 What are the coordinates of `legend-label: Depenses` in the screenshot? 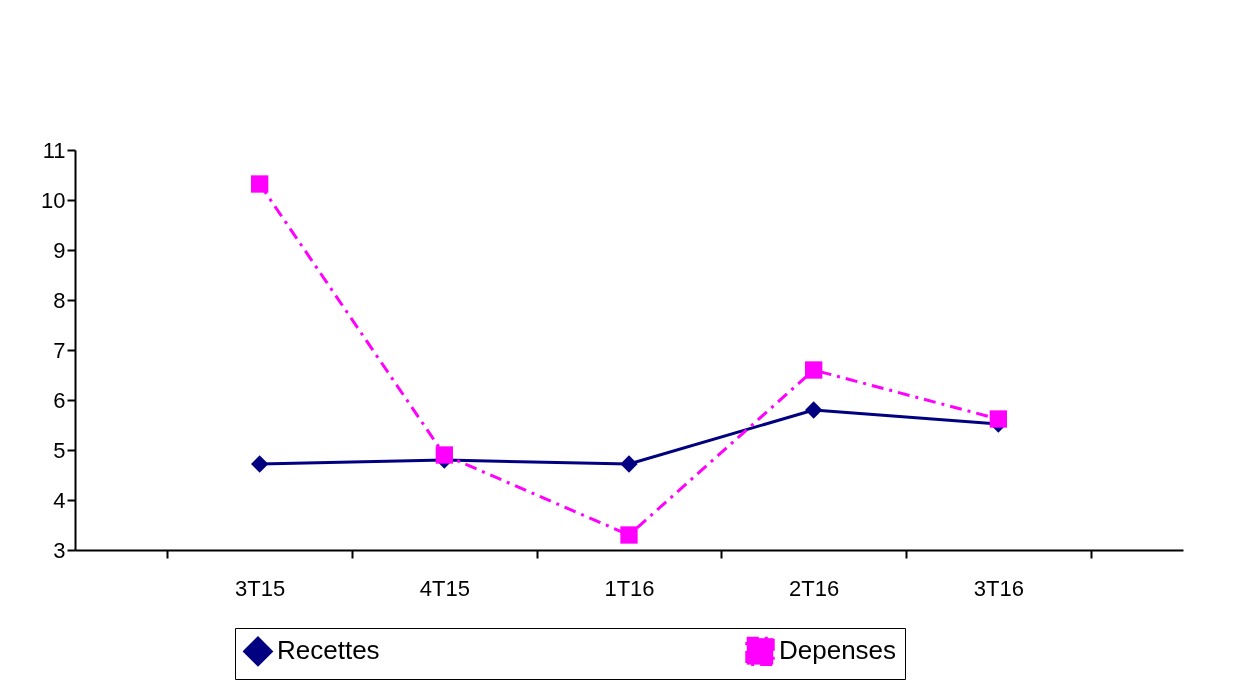 It's located at (838, 650).